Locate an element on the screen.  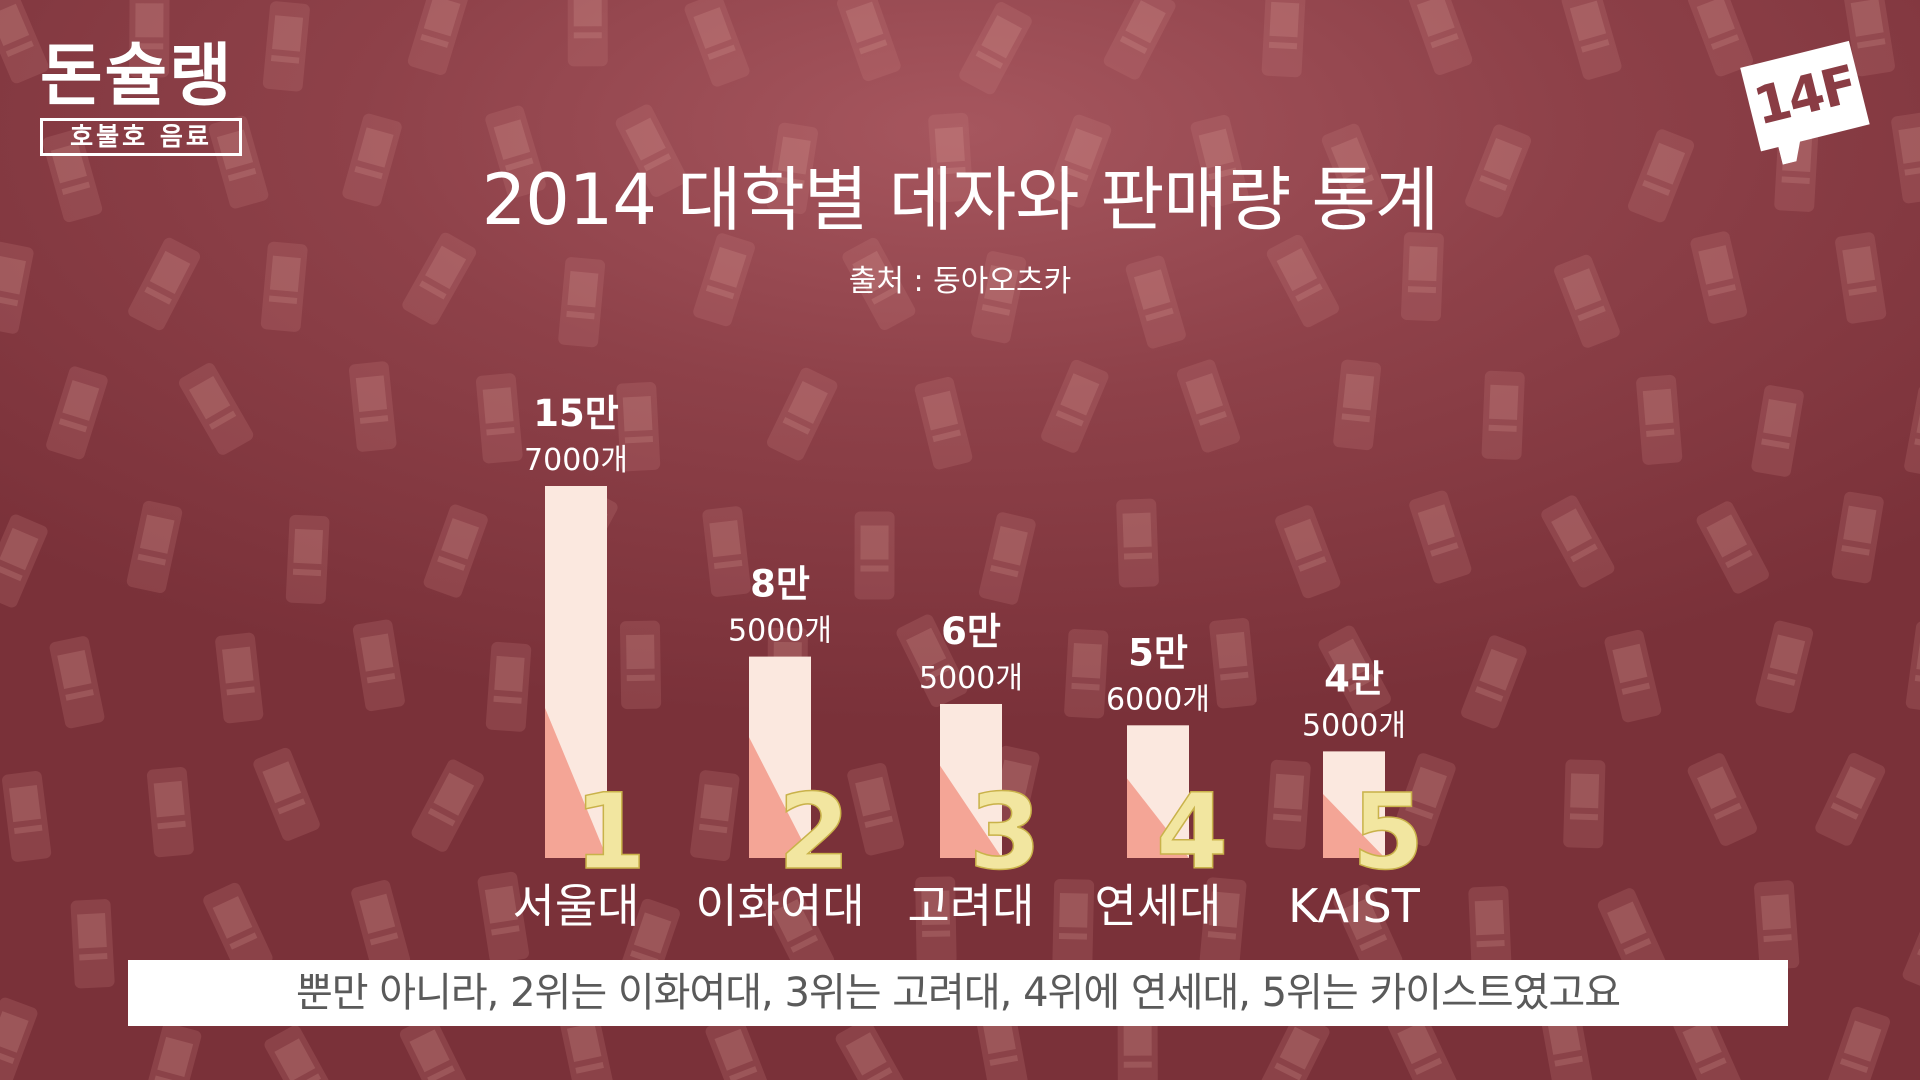
bar-group: 5 4만 5000개 KAIST is located at coordinates (1356, 795).